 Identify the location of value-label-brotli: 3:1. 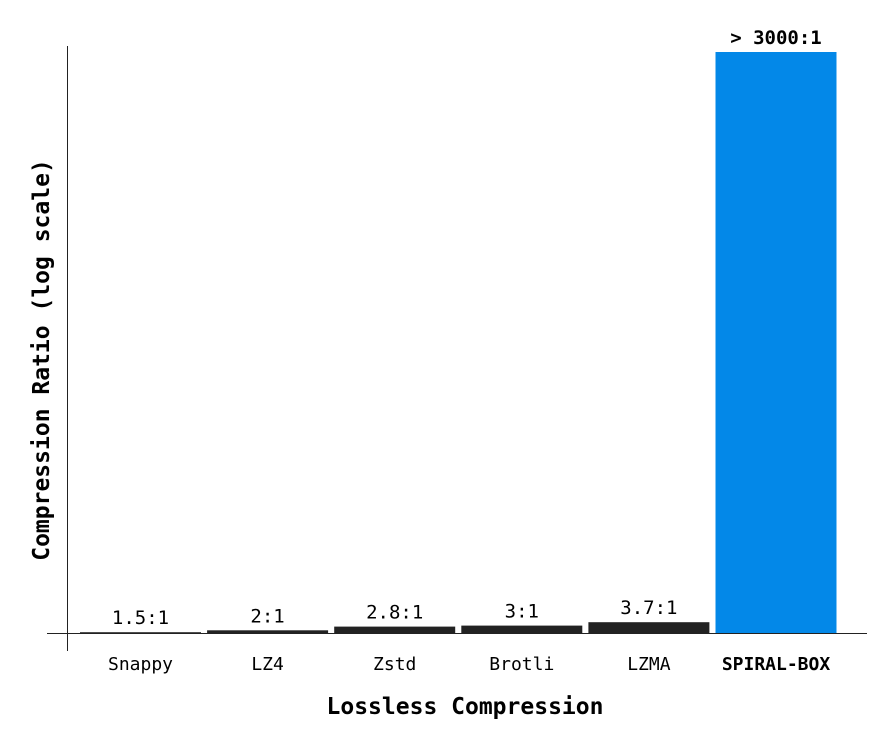
(522, 612).